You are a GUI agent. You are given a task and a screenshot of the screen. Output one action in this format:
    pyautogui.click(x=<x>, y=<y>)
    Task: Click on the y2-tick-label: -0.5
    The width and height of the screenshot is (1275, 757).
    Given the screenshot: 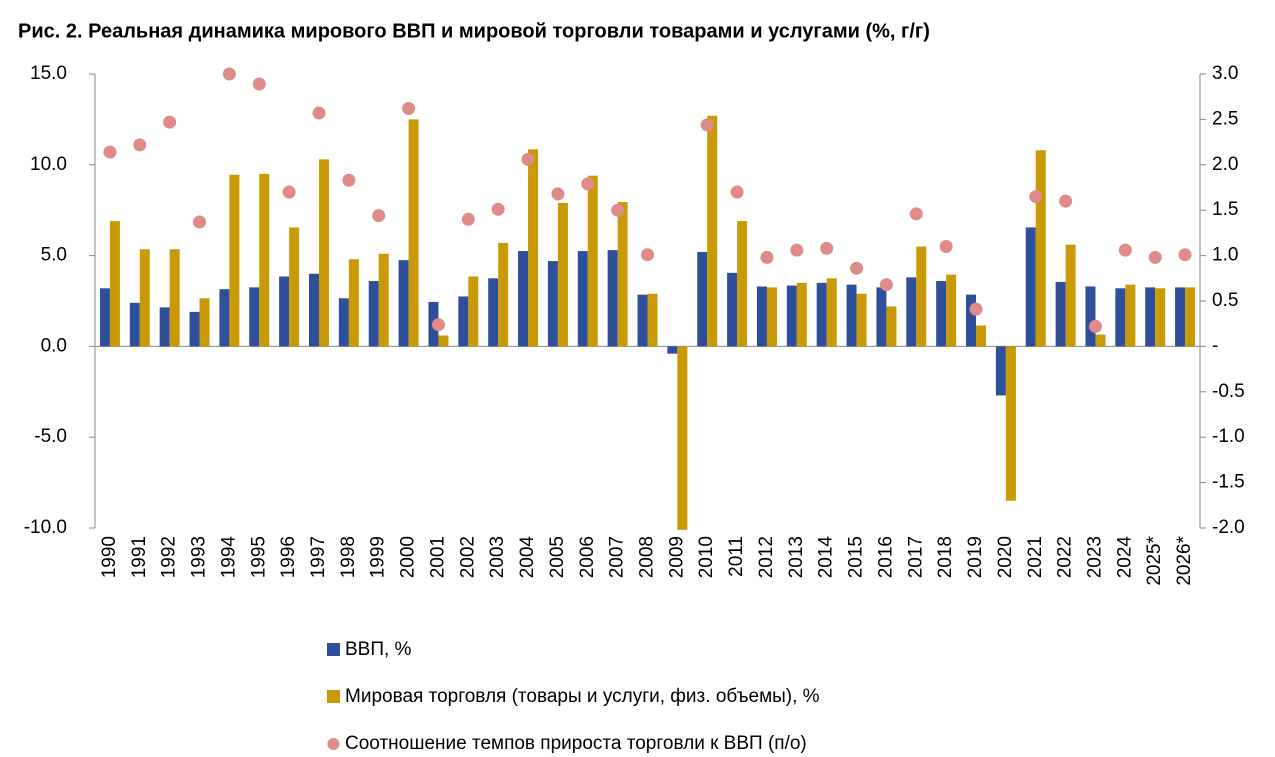 What is the action you would take?
    pyautogui.click(x=1228, y=391)
    